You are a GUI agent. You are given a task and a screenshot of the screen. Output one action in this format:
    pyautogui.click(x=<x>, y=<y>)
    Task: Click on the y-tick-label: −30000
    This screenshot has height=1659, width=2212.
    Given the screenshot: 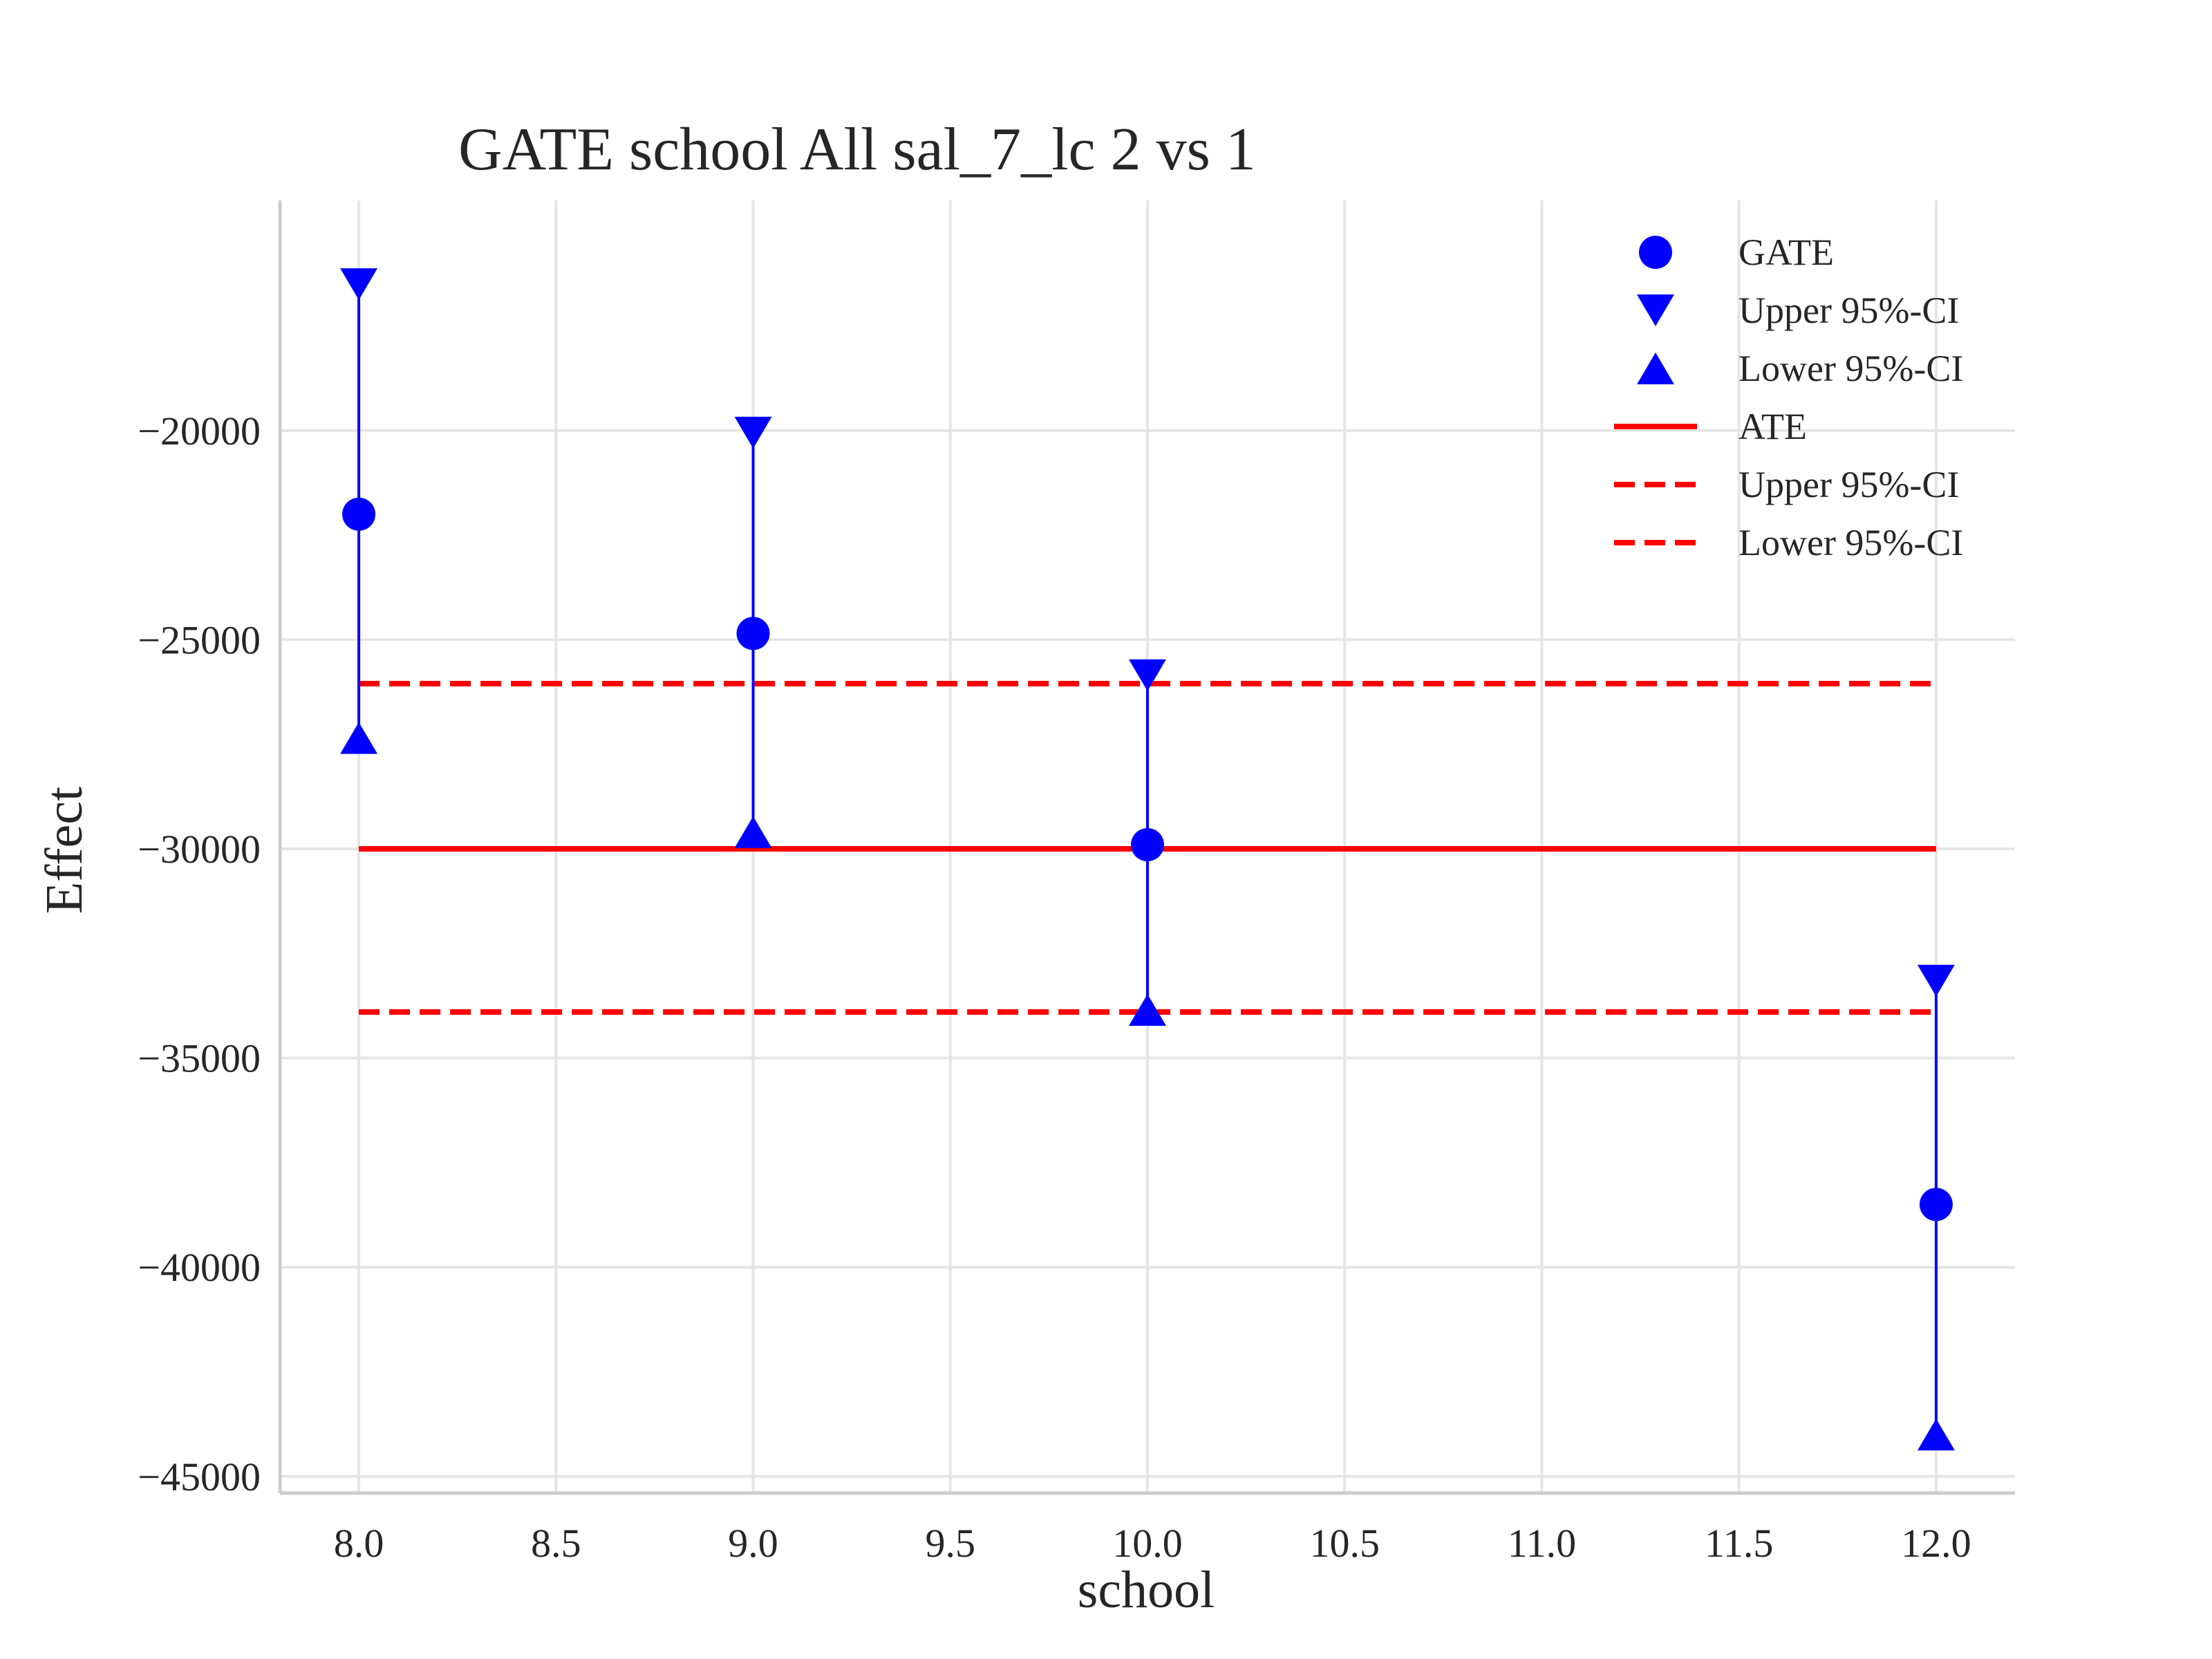 What is the action you would take?
    pyautogui.click(x=199, y=849)
    